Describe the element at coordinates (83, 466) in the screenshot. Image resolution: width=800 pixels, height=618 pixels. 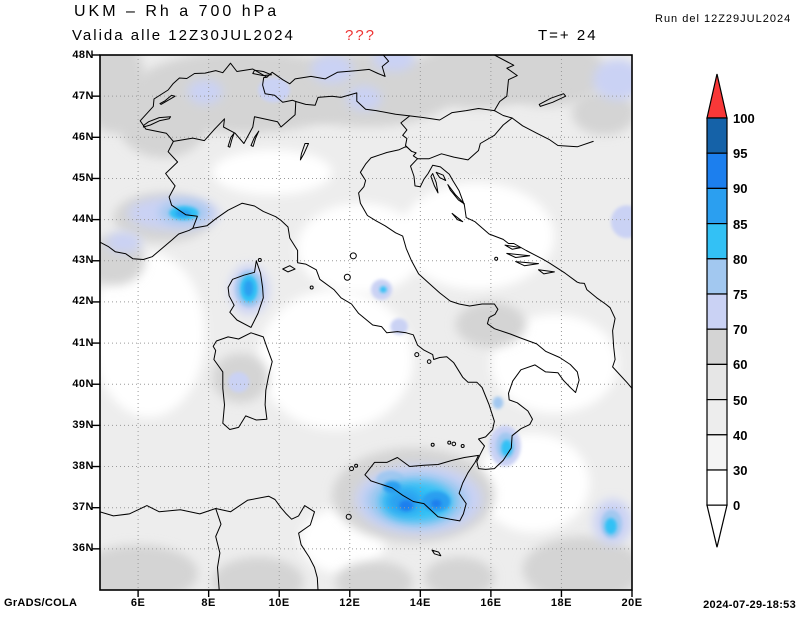
I see `lat-tick-label: 38N` at that location.